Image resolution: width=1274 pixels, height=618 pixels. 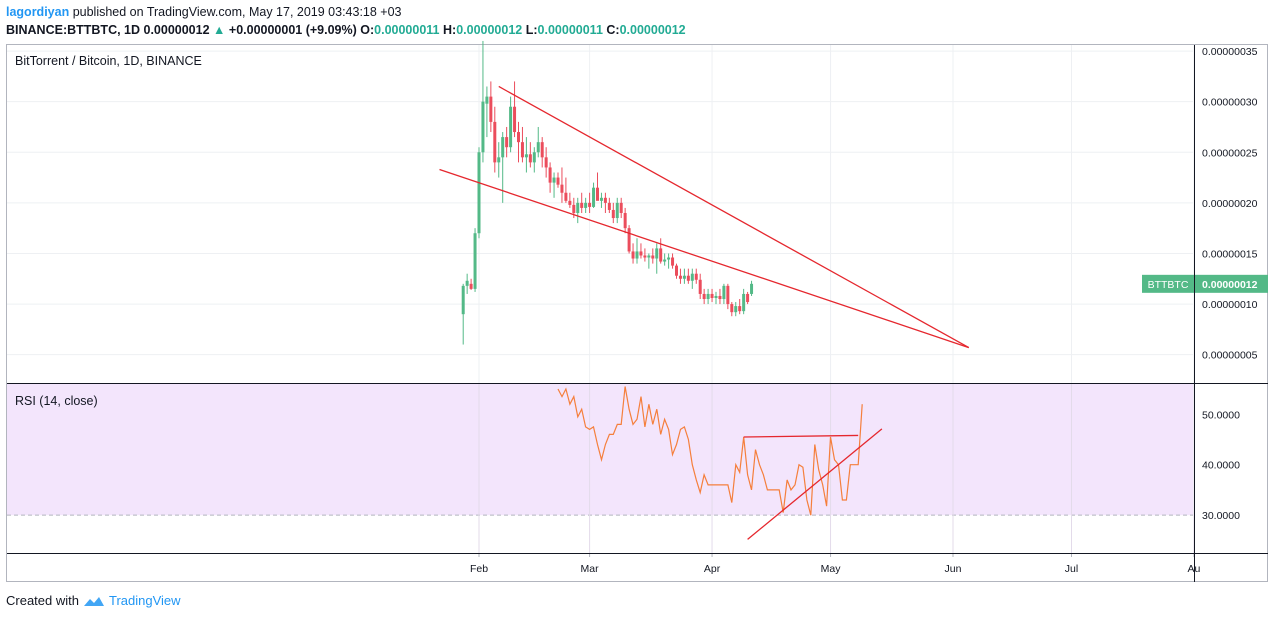 I want to click on current-price-tag, so click(x=1231, y=283).